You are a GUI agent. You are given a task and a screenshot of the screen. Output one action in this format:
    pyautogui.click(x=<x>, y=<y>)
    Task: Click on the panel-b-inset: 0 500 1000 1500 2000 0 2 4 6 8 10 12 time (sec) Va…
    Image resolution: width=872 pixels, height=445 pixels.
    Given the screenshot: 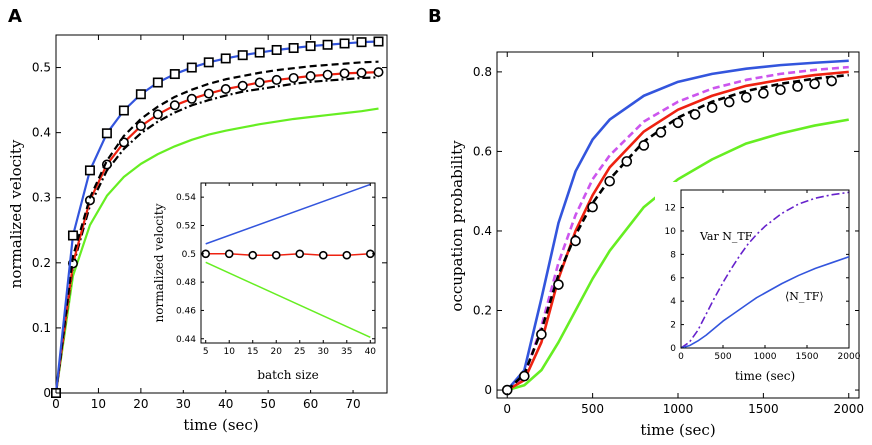 What is the action you would take?
    pyautogui.click(x=758, y=287)
    